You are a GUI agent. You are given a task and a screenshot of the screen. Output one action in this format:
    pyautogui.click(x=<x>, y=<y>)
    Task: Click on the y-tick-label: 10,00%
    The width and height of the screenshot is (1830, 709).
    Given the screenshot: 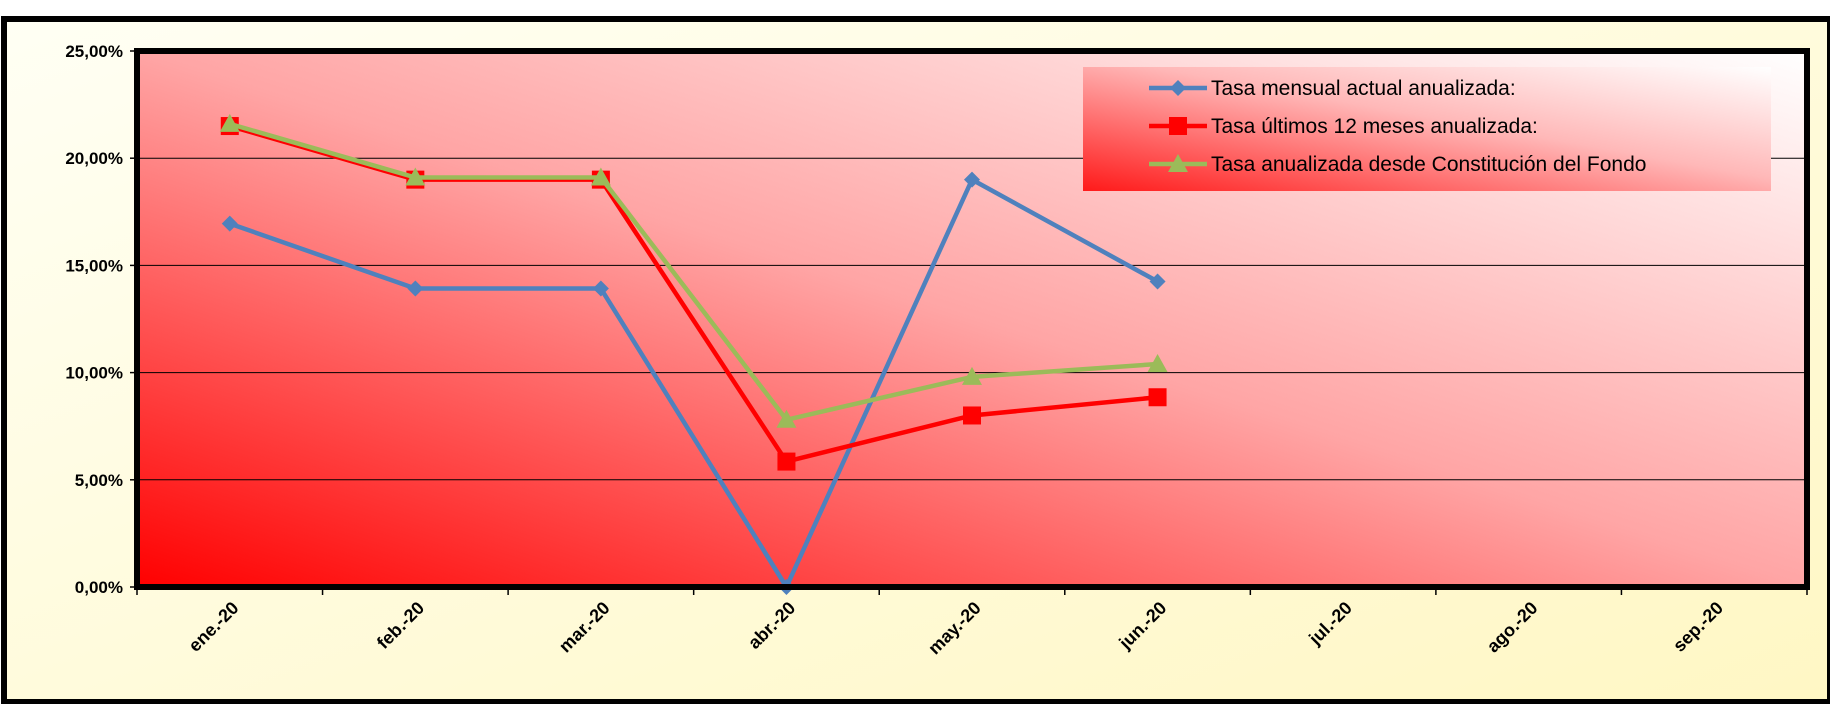 What is the action you would take?
    pyautogui.click(x=94, y=373)
    